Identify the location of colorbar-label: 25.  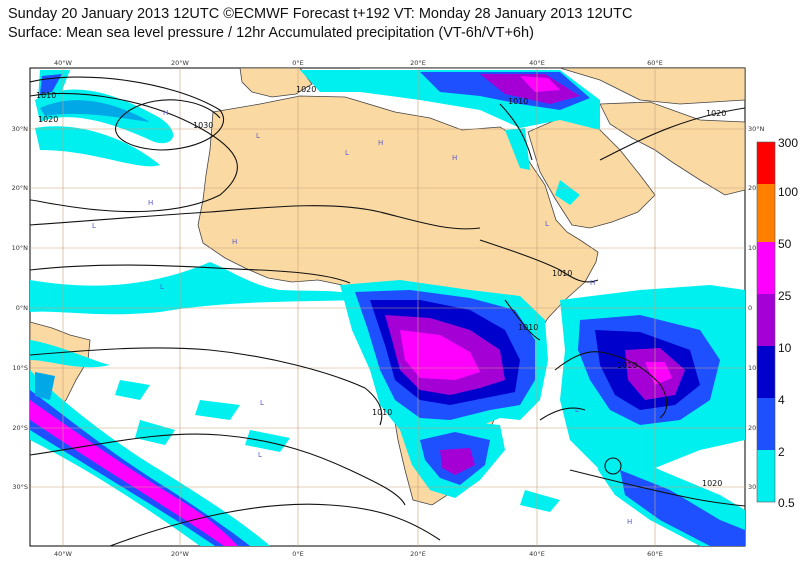
(785, 296).